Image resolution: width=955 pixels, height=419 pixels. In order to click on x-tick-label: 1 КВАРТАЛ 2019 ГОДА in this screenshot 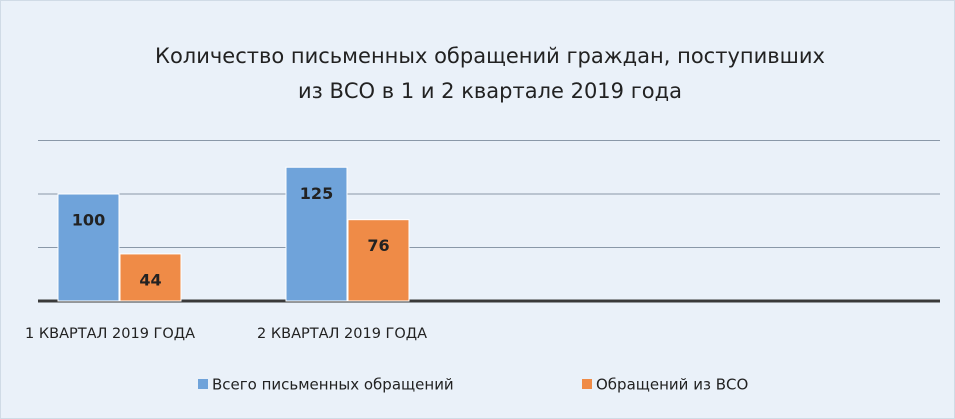, I will do `click(110, 334)`.